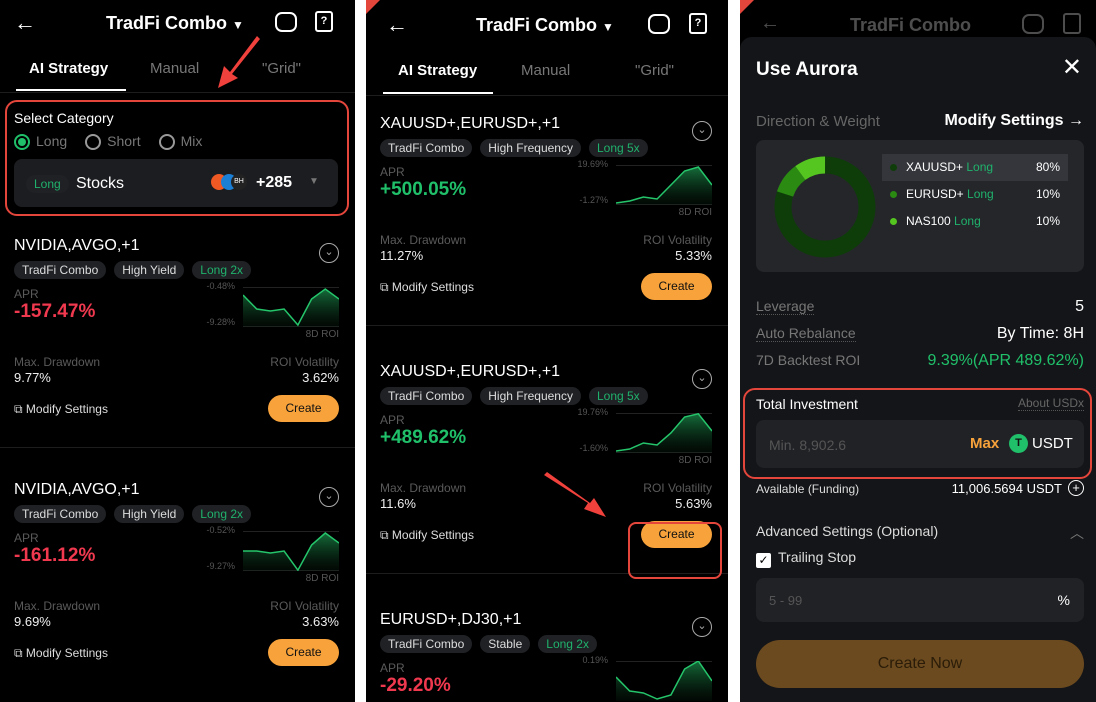 This screenshot has width=1096, height=702. Describe the element at coordinates (1076, 488) in the screenshot. I see `add-funds-icon: +` at that location.